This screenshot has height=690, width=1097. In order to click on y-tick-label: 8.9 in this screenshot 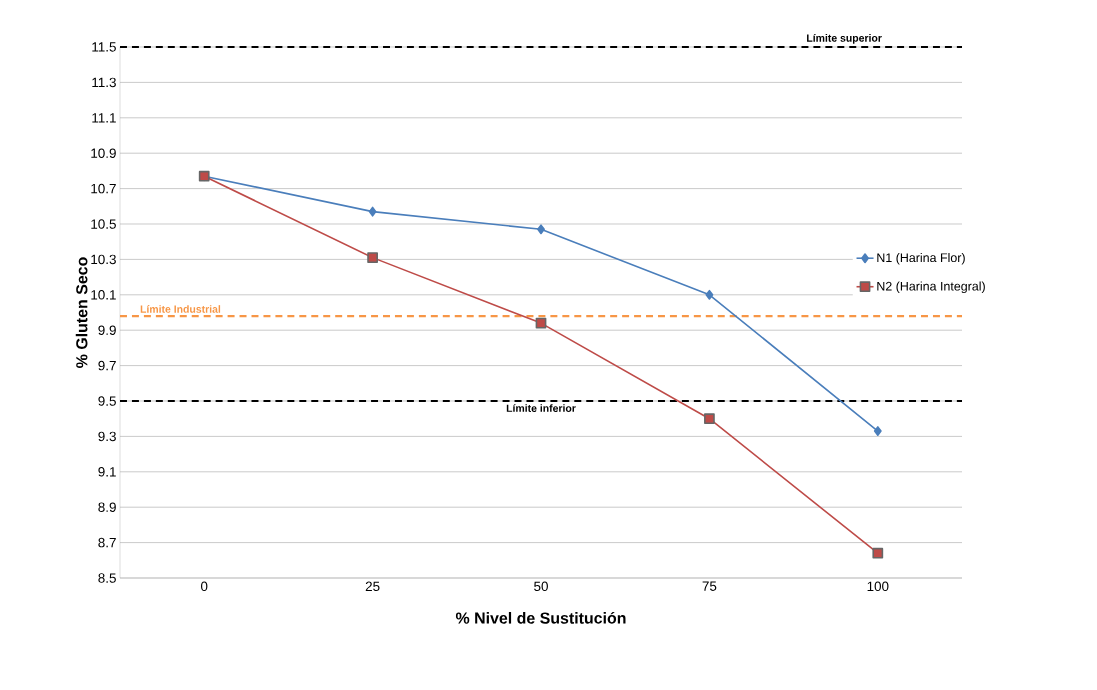, I will do `click(107, 507)`.